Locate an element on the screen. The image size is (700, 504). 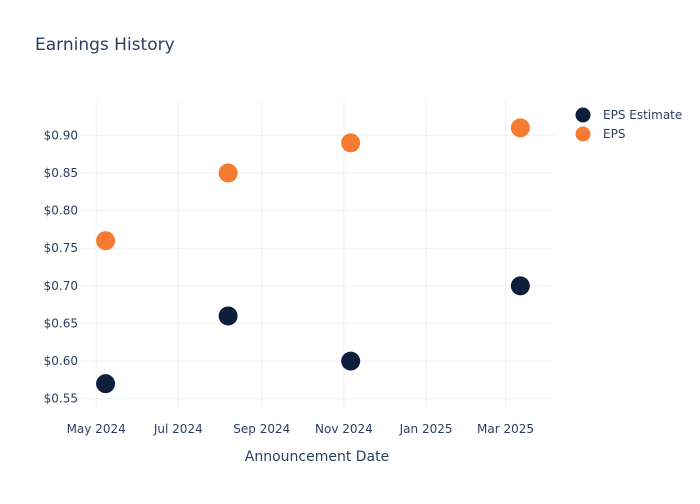
y-tick-label: $0.85 is located at coordinates (61, 173).